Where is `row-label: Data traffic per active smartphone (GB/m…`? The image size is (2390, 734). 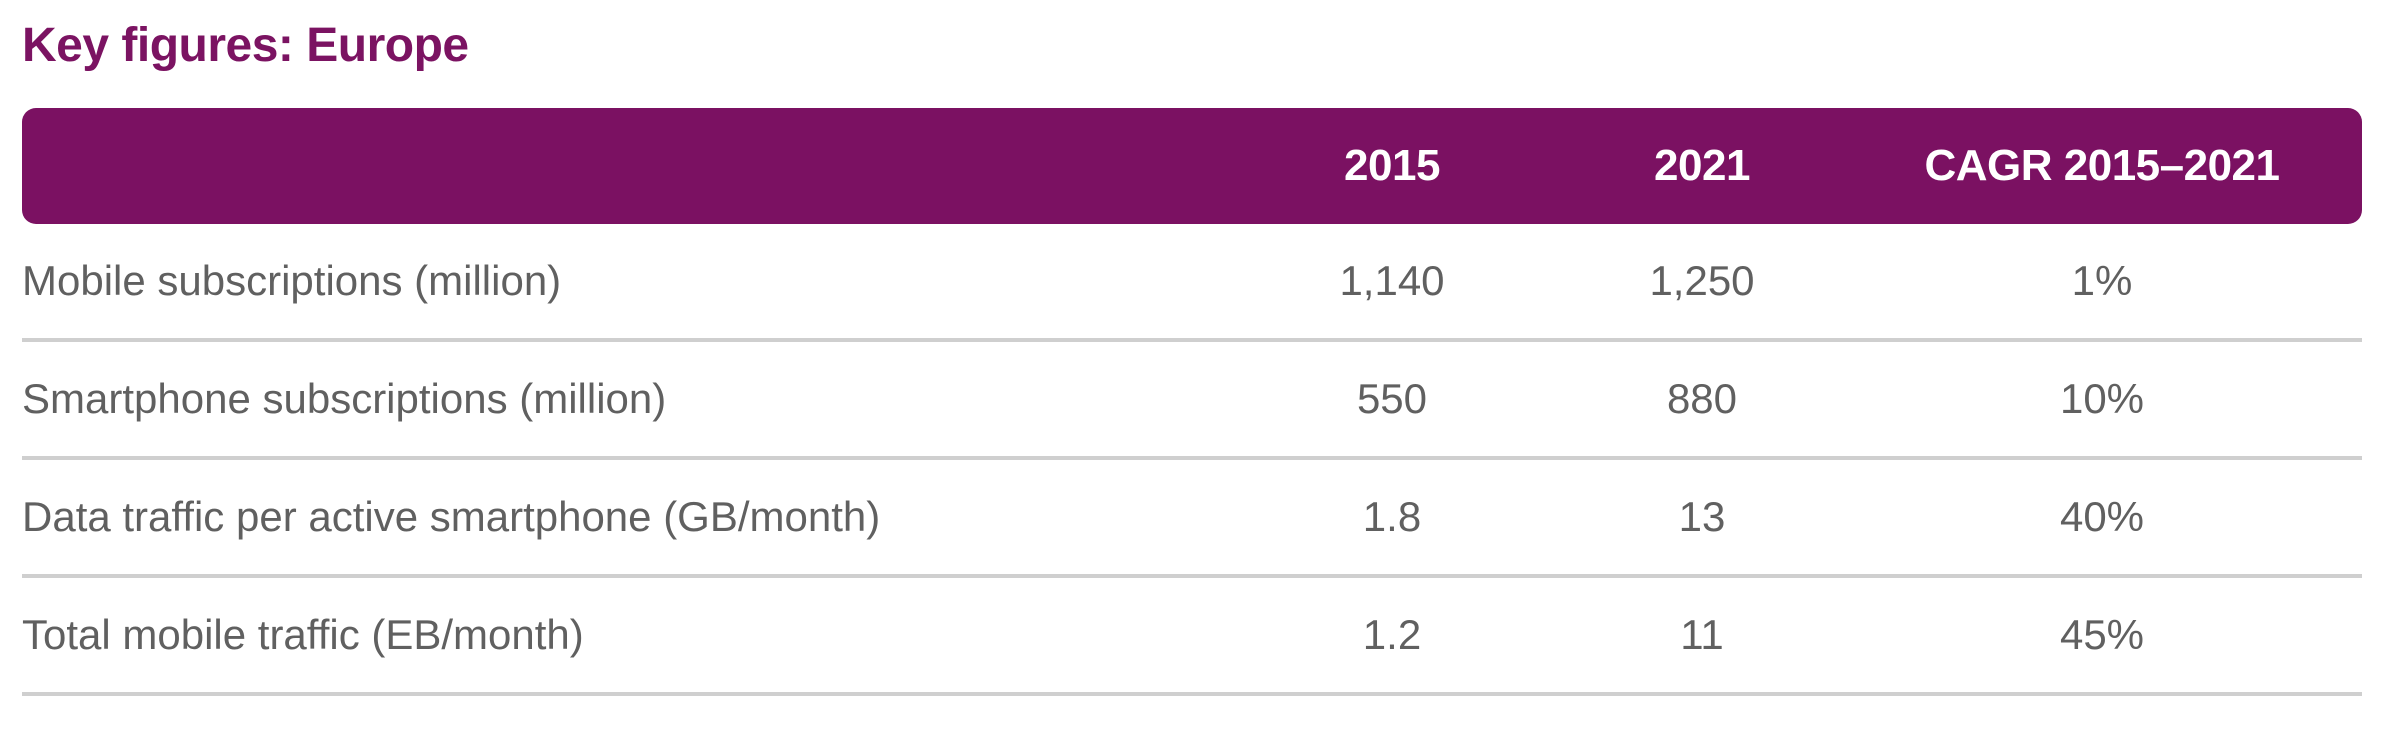
row-label: Data traffic per active smartphone (GB/m… is located at coordinates (451, 516).